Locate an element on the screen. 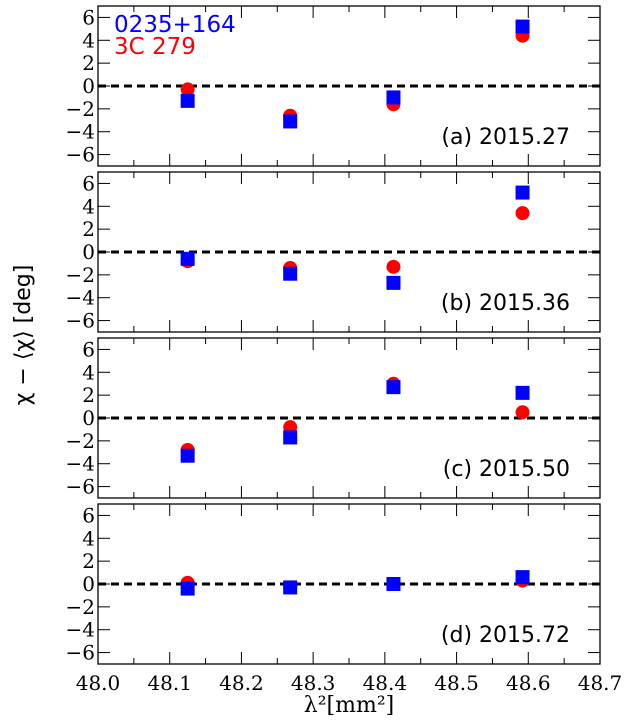 The image size is (626, 722). x-tick-label: 48.2 is located at coordinates (241, 683).